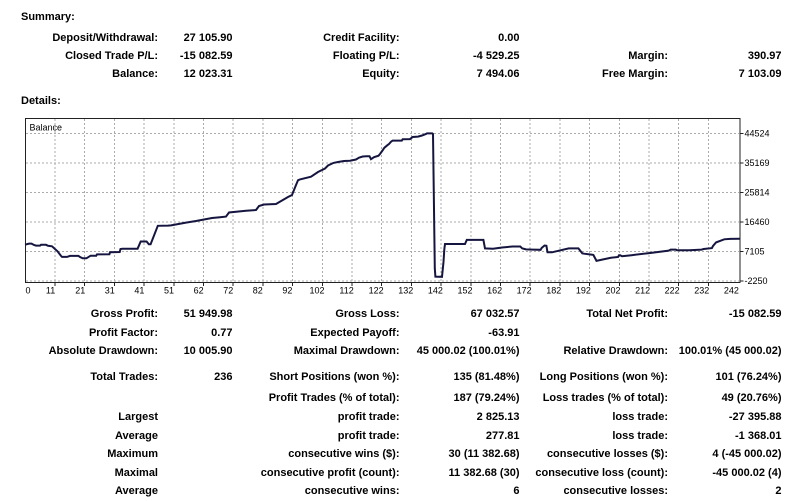 The width and height of the screenshot is (800, 501). What do you see at coordinates (46, 128) in the screenshot?
I see `svg-text: Balance` at bounding box center [46, 128].